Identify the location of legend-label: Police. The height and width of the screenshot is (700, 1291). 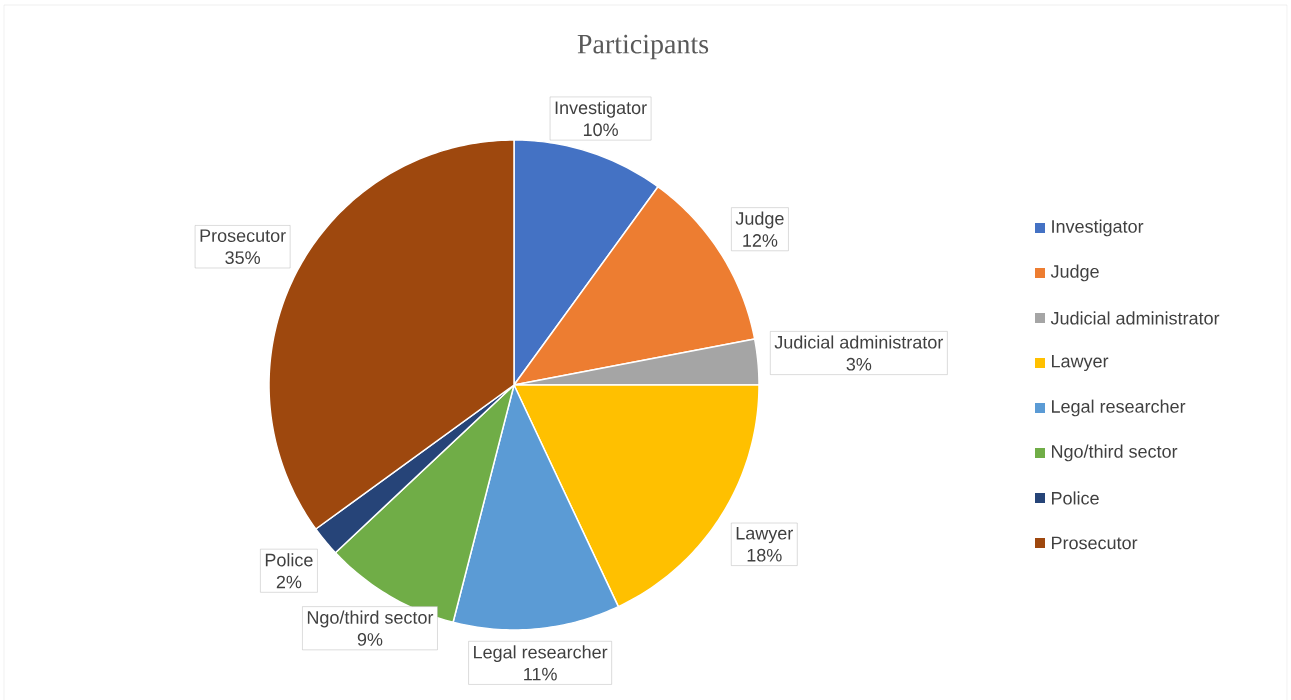
(1075, 498).